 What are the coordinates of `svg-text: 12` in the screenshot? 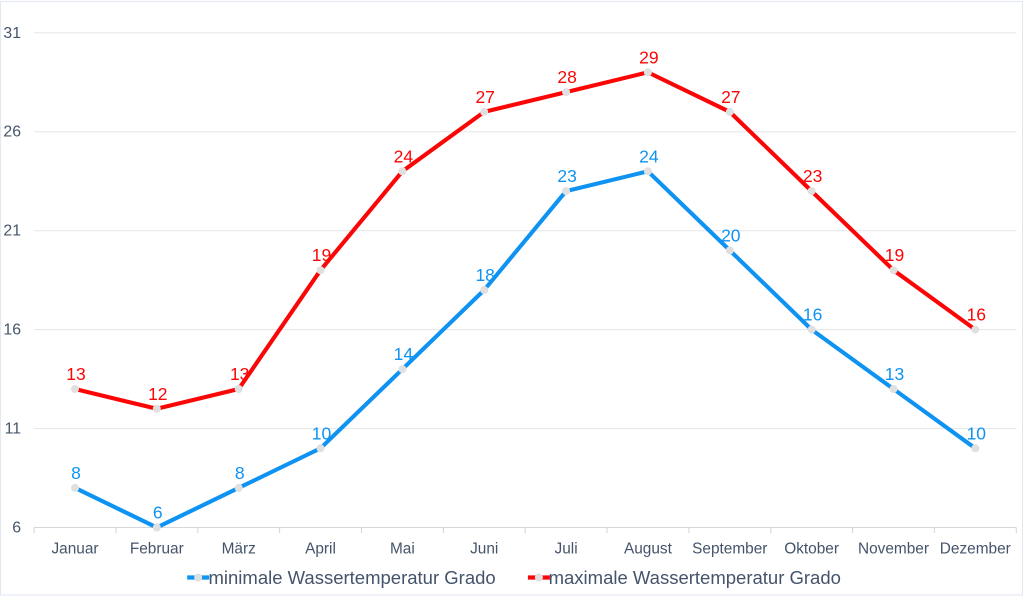 It's located at (157, 394).